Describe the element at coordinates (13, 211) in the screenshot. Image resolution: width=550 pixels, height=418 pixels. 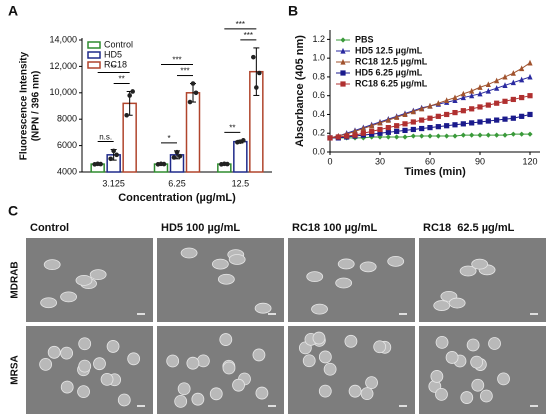
I see `panel-label: C` at that location.